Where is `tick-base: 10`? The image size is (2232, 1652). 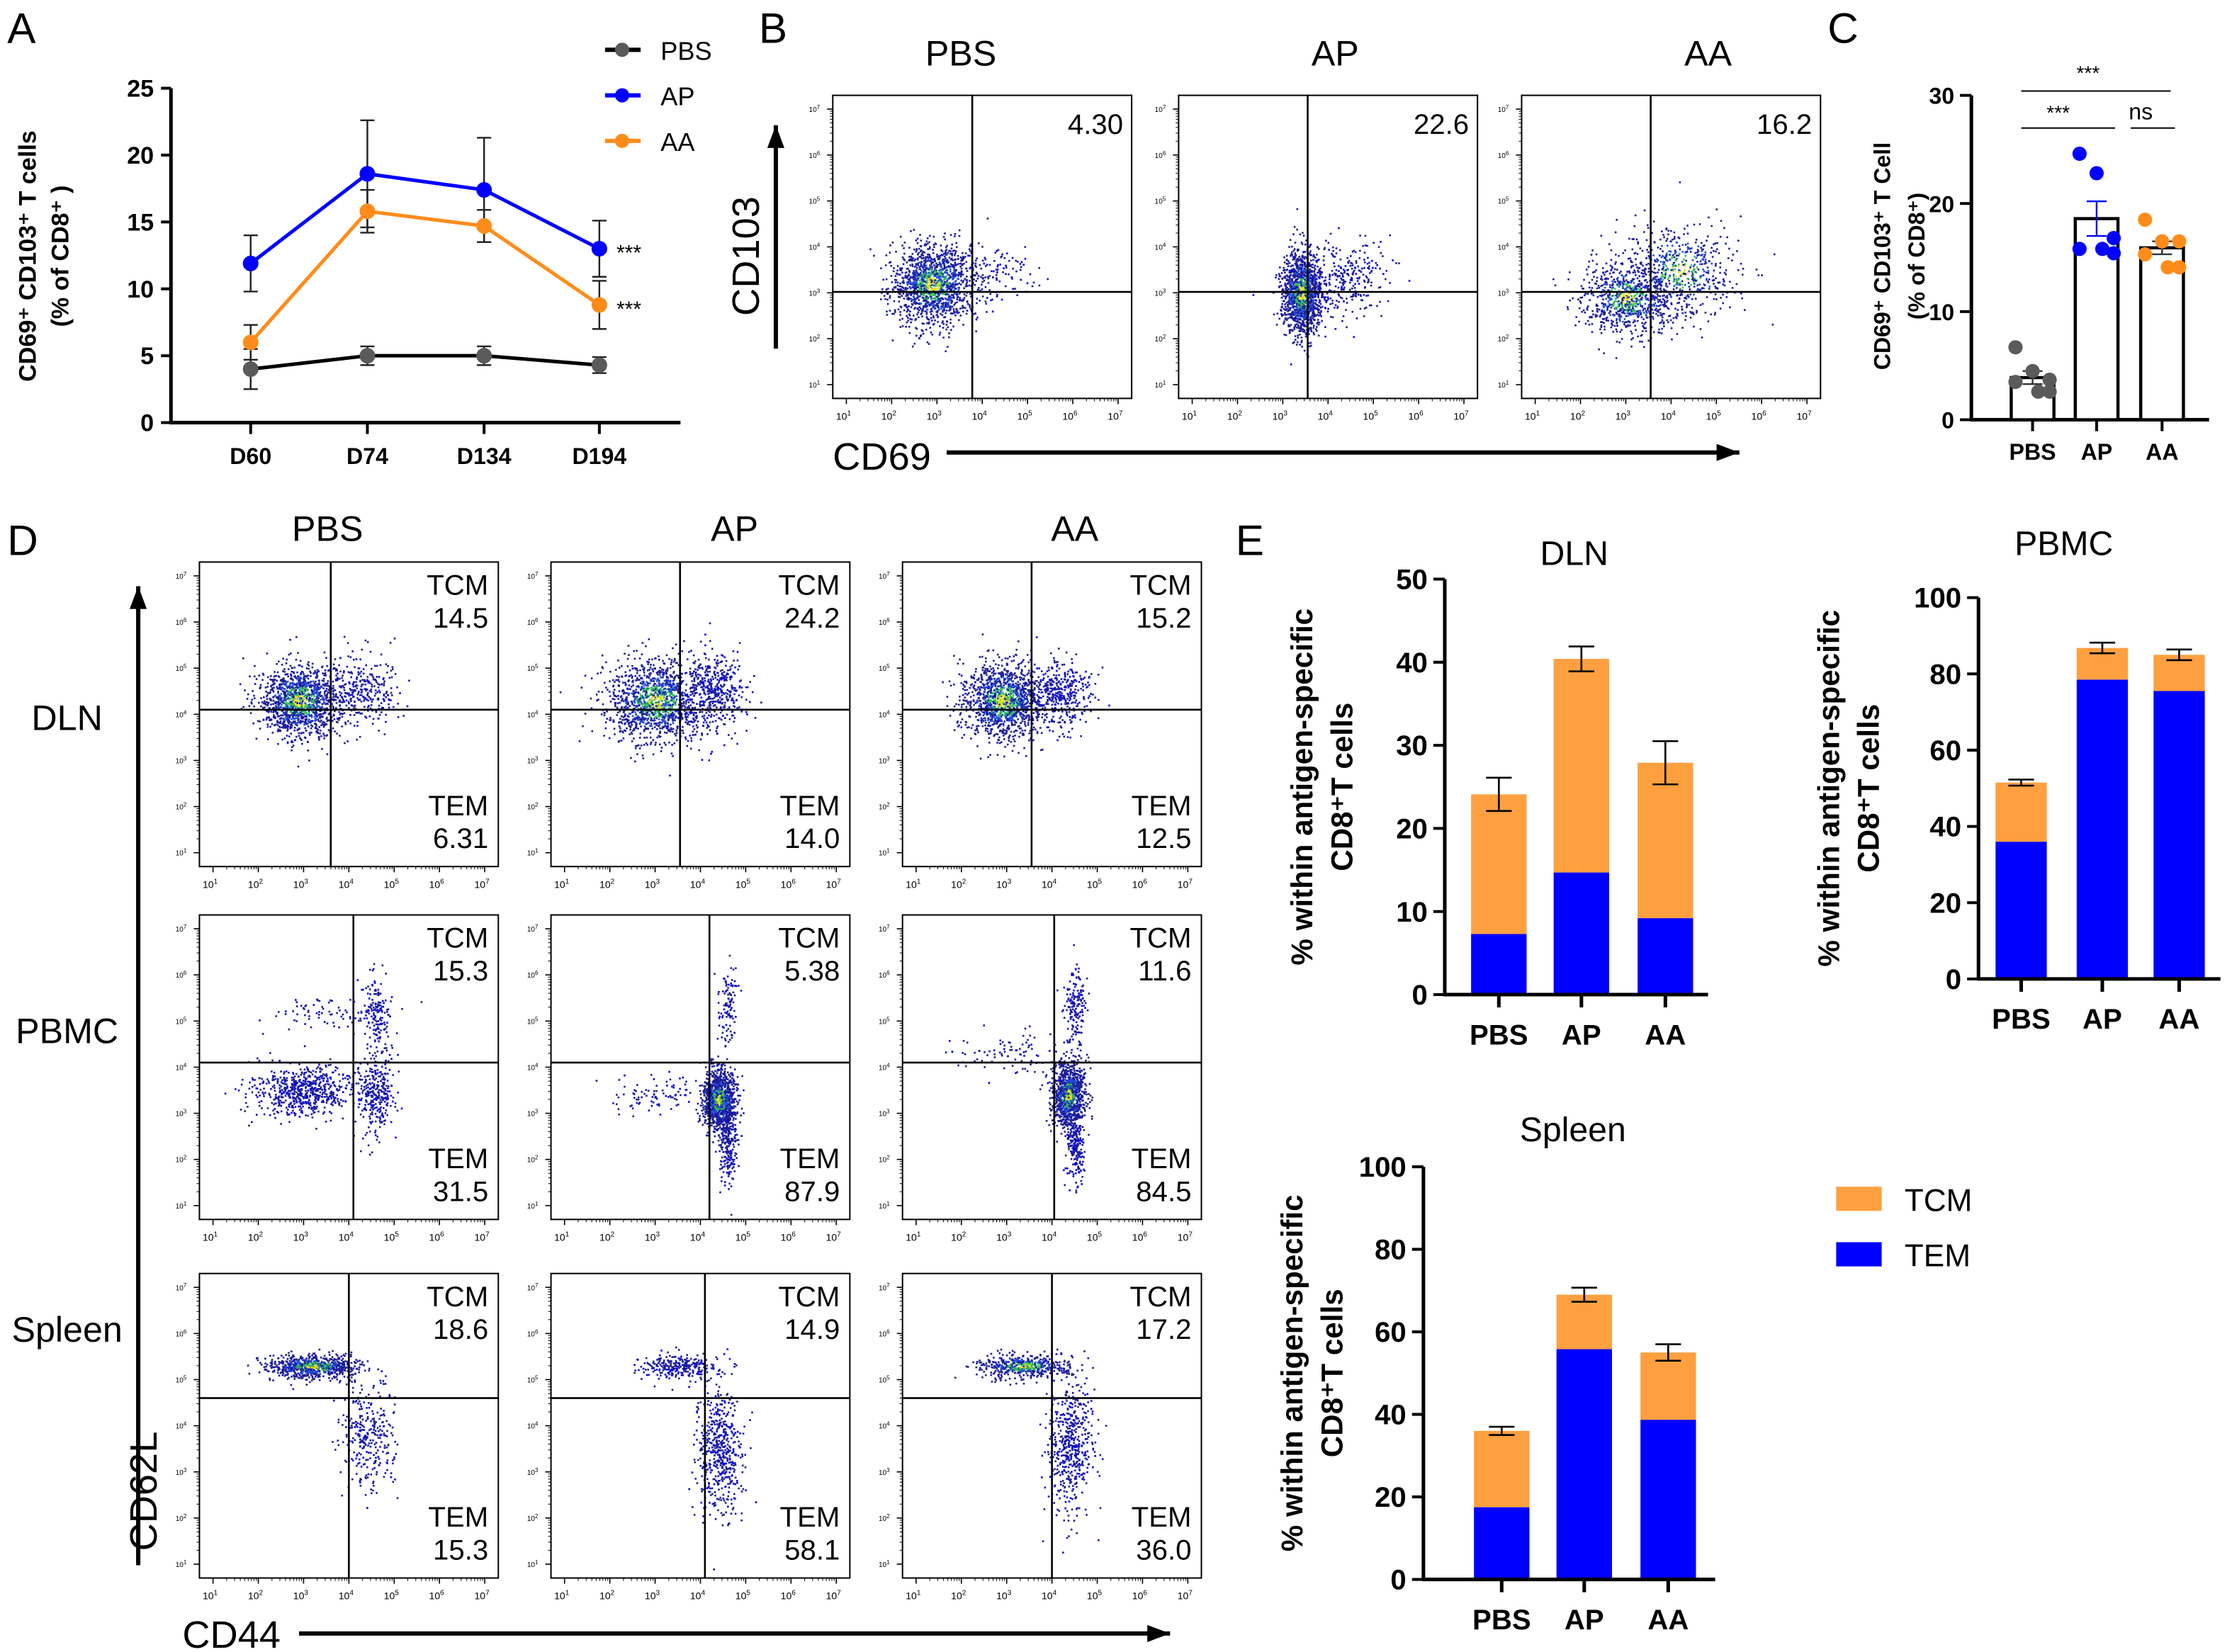
tick-base: 10 is located at coordinates (1369, 416).